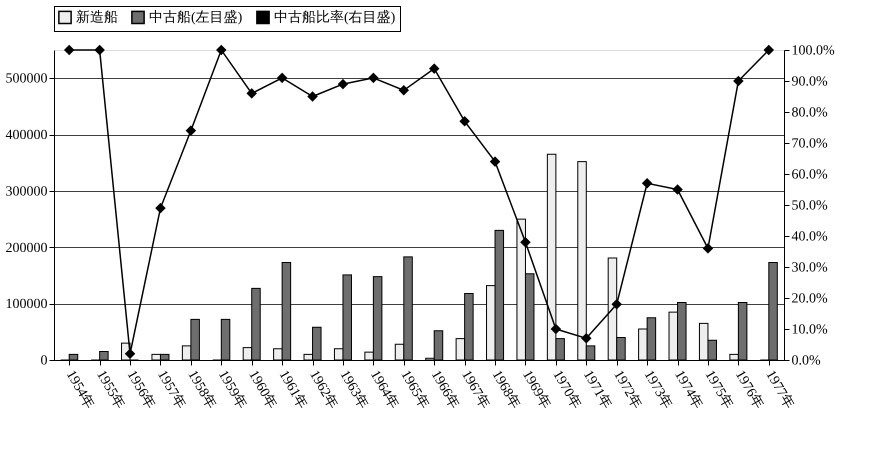  What do you see at coordinates (810, 237) in the screenshot?
I see `y2-tick-label: 40.0%` at bounding box center [810, 237].